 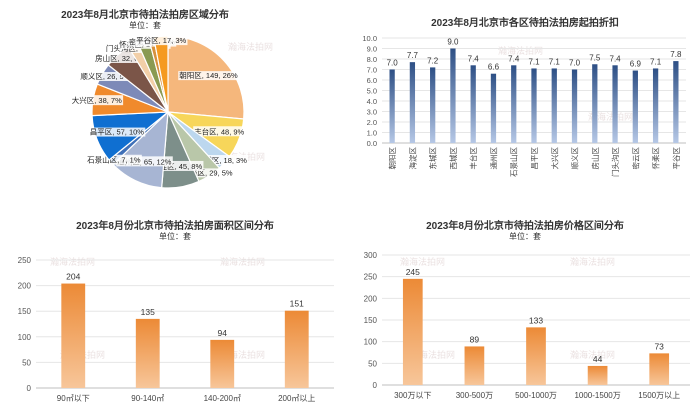 I want to click on bar-value-label: 7.7, so click(x=413, y=55).